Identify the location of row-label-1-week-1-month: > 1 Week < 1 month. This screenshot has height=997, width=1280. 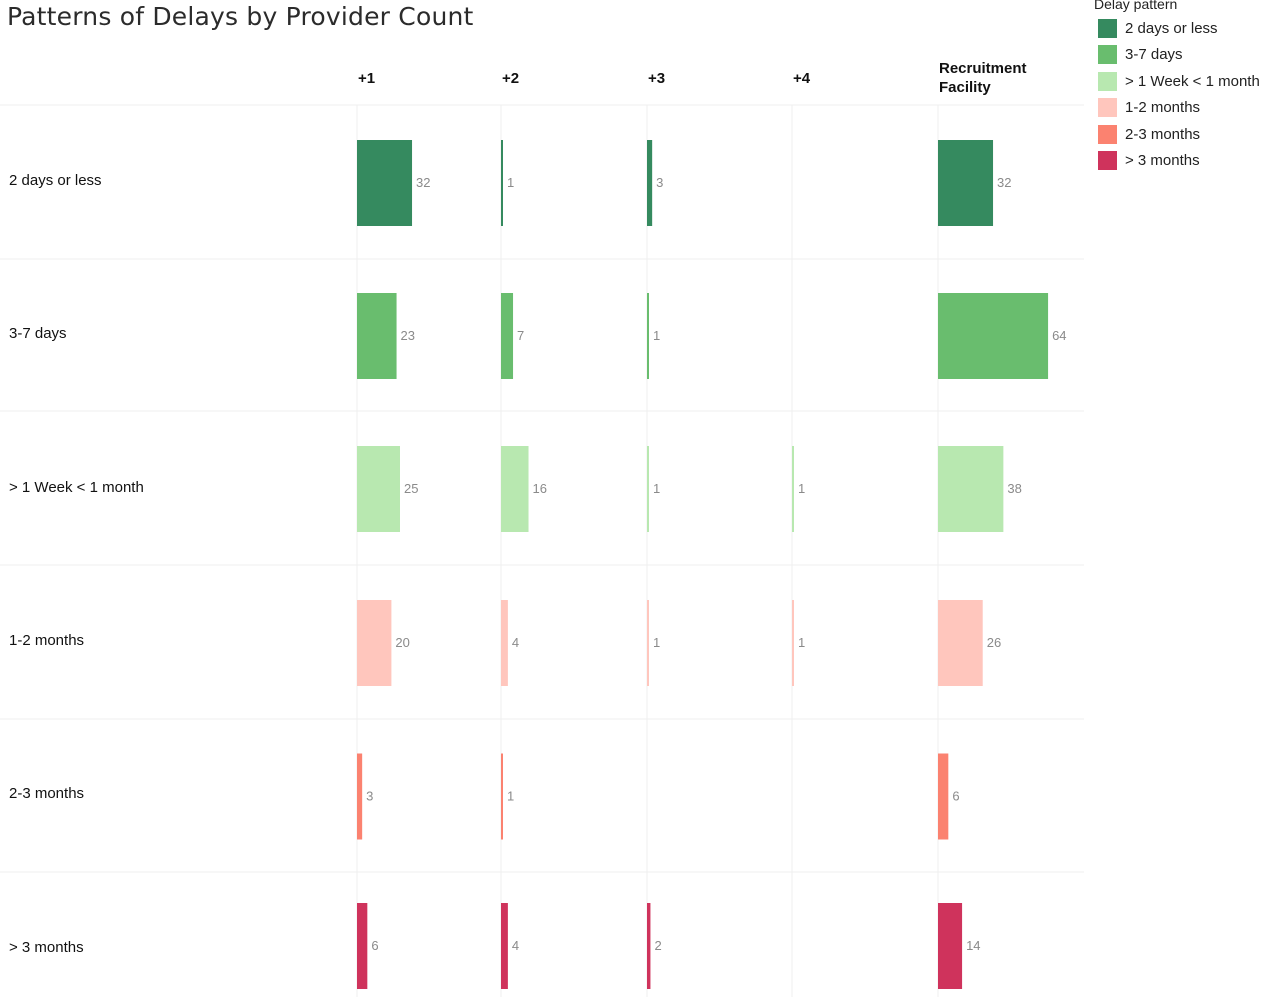
(76, 487).